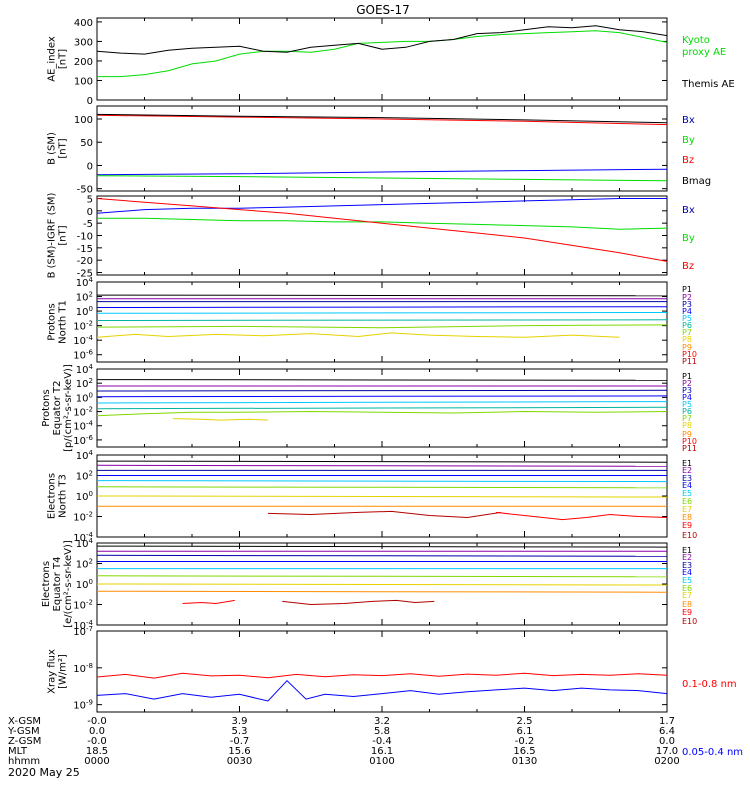 Image resolution: width=750 pixels, height=800 pixels. I want to click on y-tick-label: 50, so click(86, 143).